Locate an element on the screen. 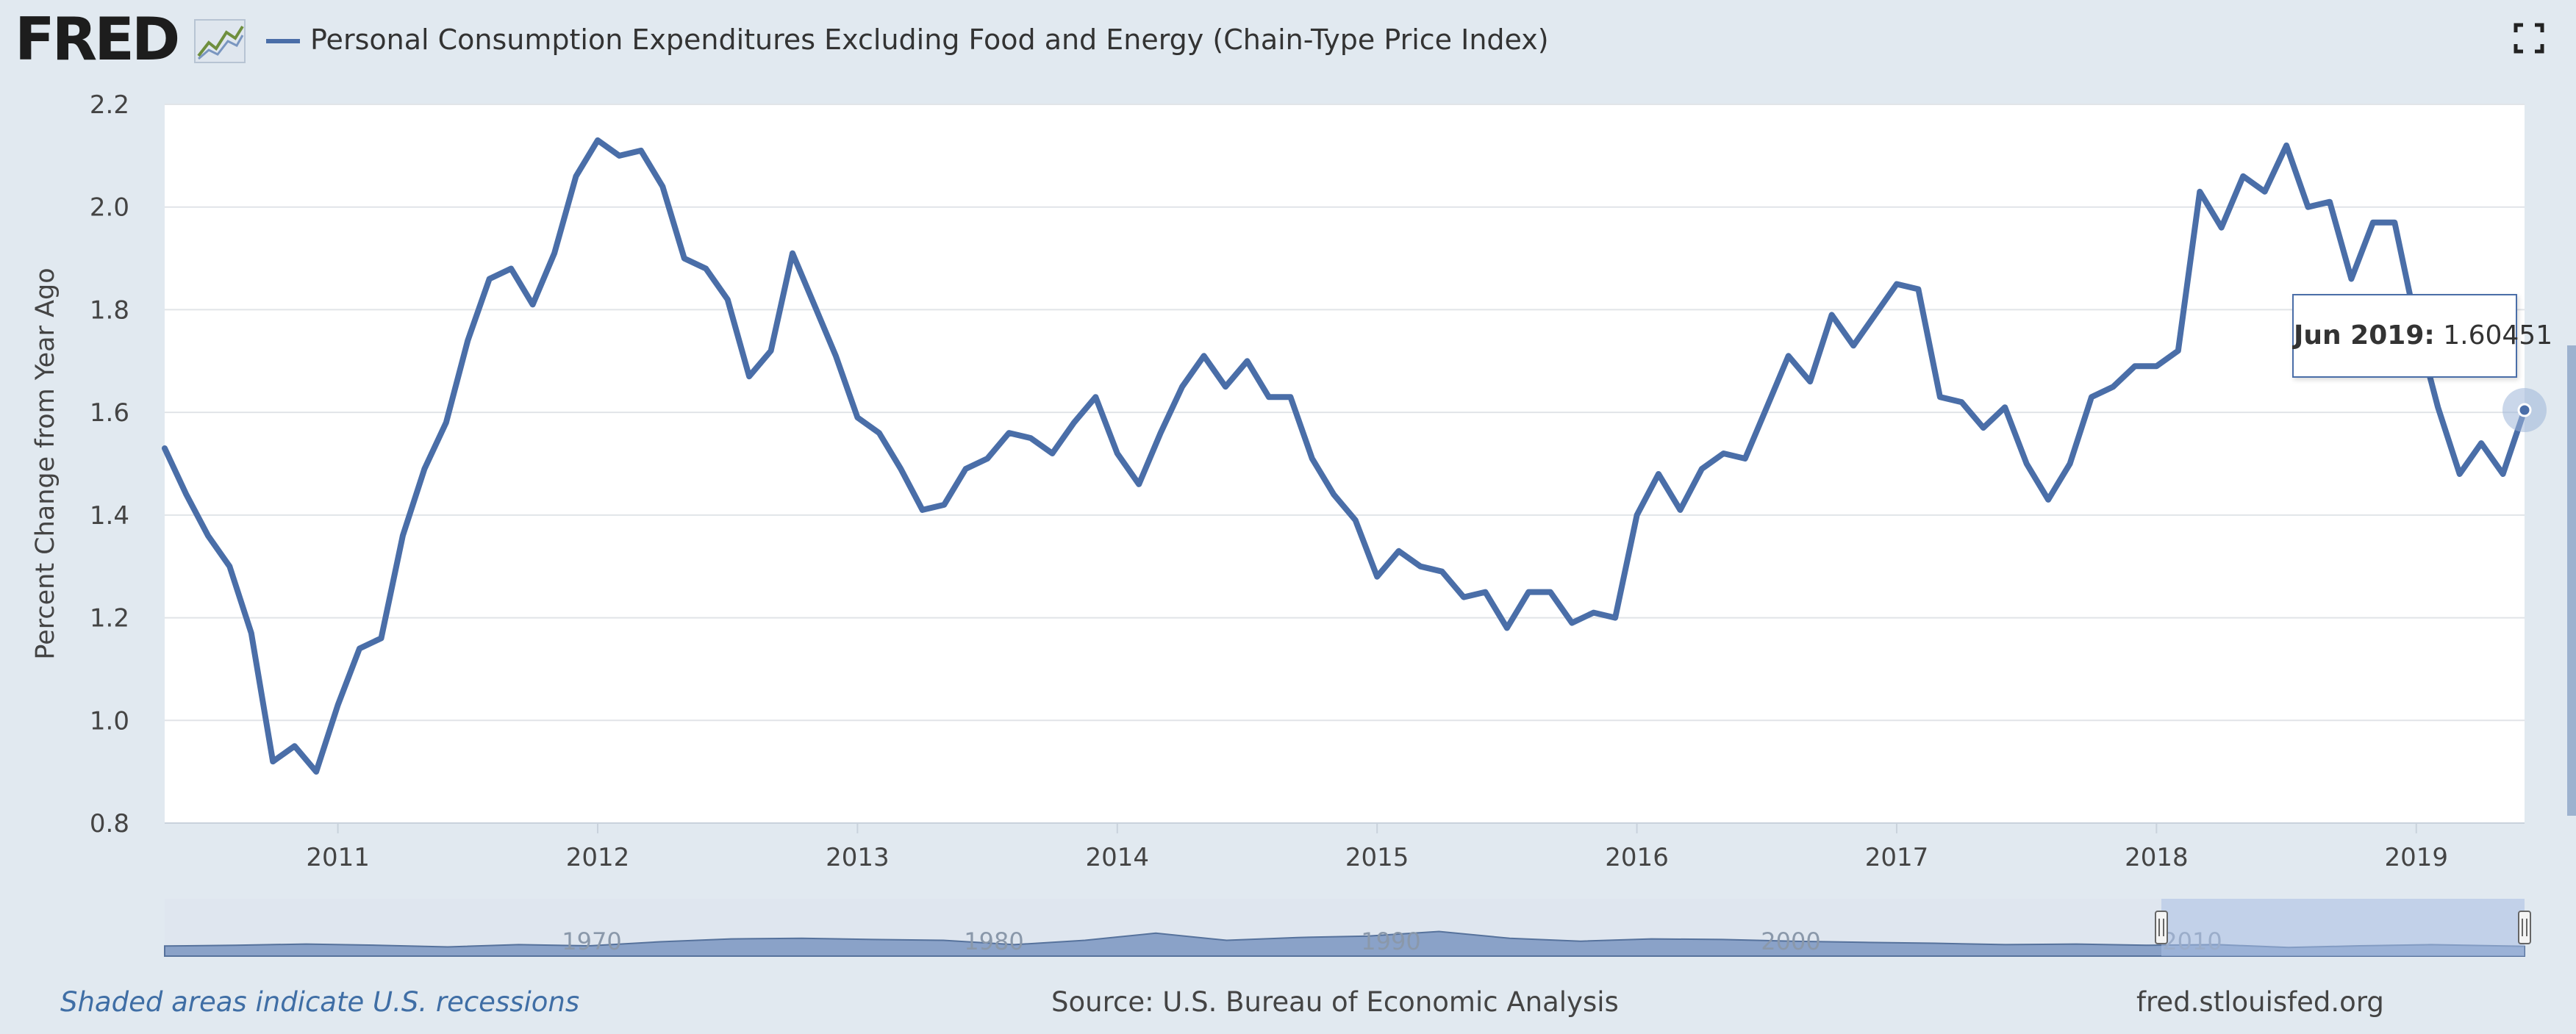 Image resolution: width=2576 pixels, height=1034 pixels. navigator-year-label: 1970 is located at coordinates (591, 941).